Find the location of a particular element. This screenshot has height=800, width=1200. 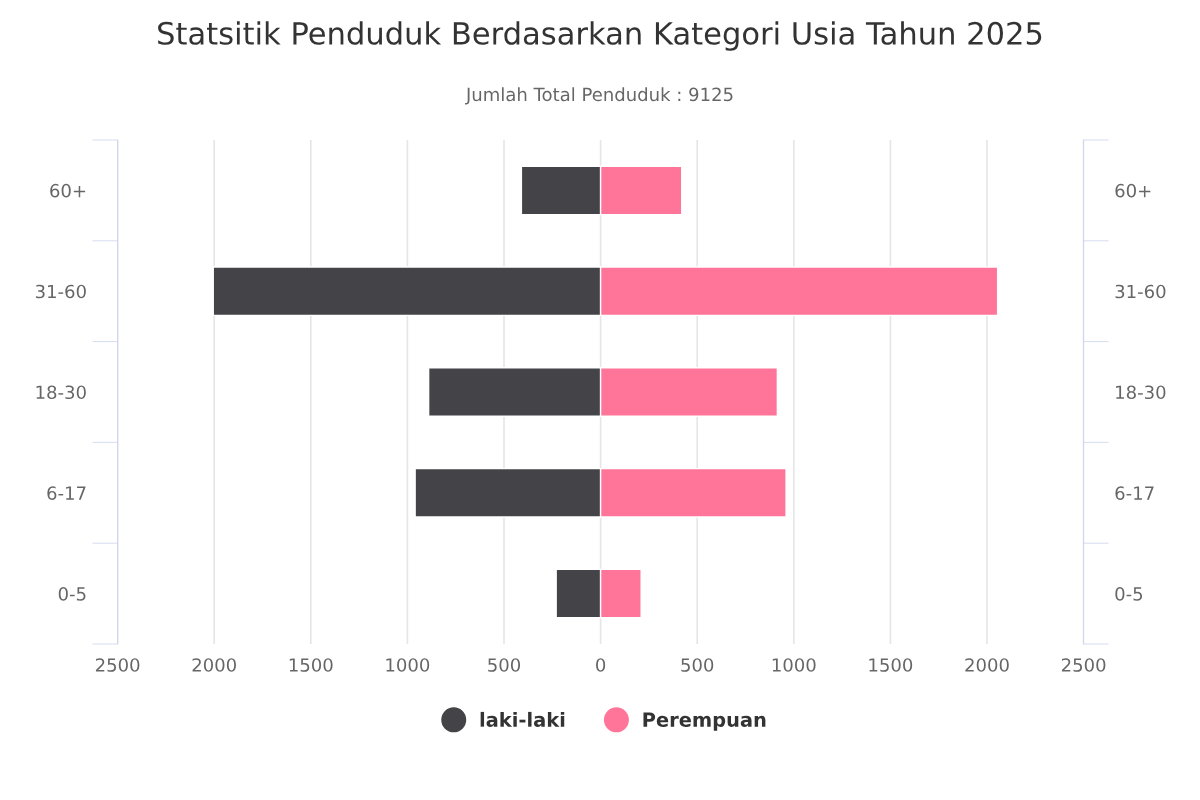

legend-label: laki-laki is located at coordinates (522, 719).